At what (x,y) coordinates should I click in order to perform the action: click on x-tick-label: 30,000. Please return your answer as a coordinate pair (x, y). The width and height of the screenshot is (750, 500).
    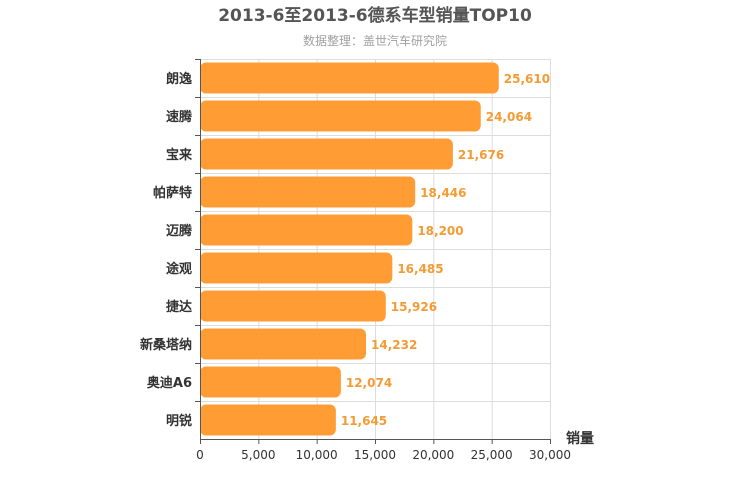
    Looking at the image, I should click on (550, 455).